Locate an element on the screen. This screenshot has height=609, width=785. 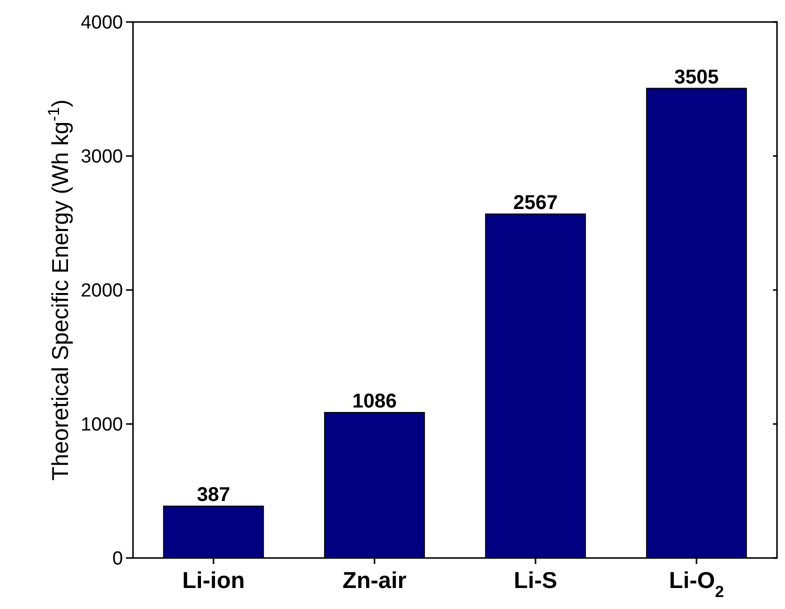
data-label: 1086 is located at coordinates (374, 401).